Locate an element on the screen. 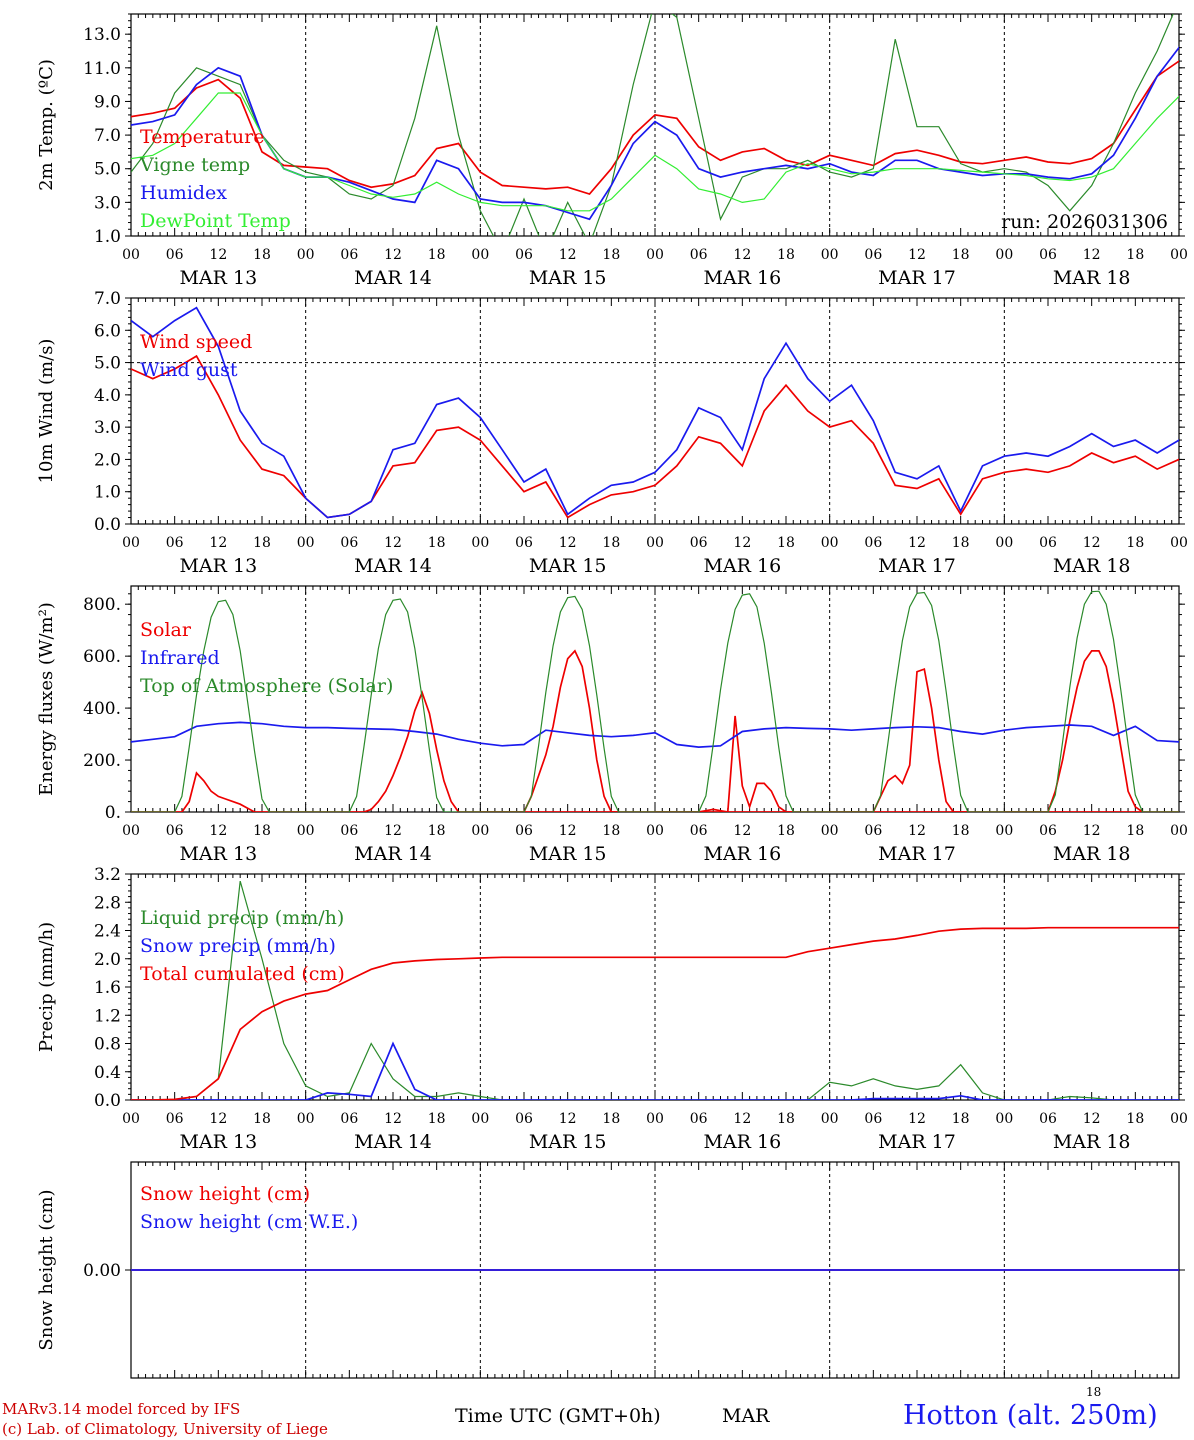 The height and width of the screenshot is (1440, 1194). y-axis-label: 10m Wind (m/s) is located at coordinates (46, 411).